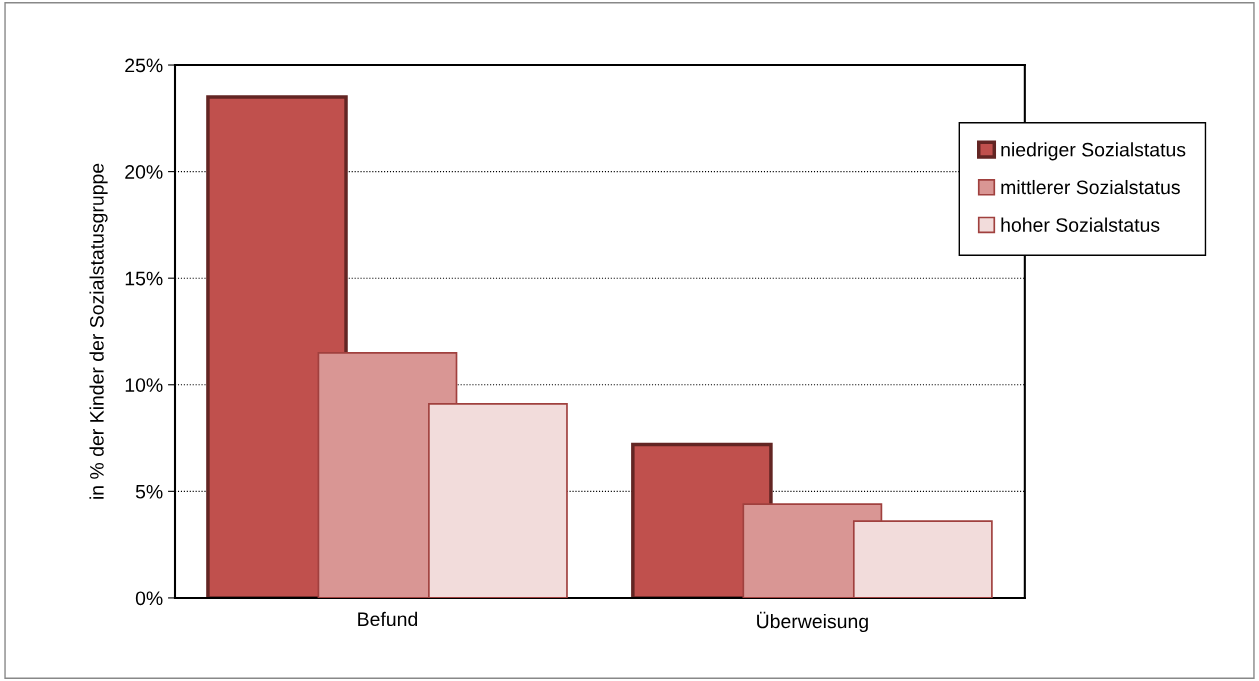  Describe the element at coordinates (1080, 224) in the screenshot. I see `legend-label: hoher Sozialstatus` at that location.